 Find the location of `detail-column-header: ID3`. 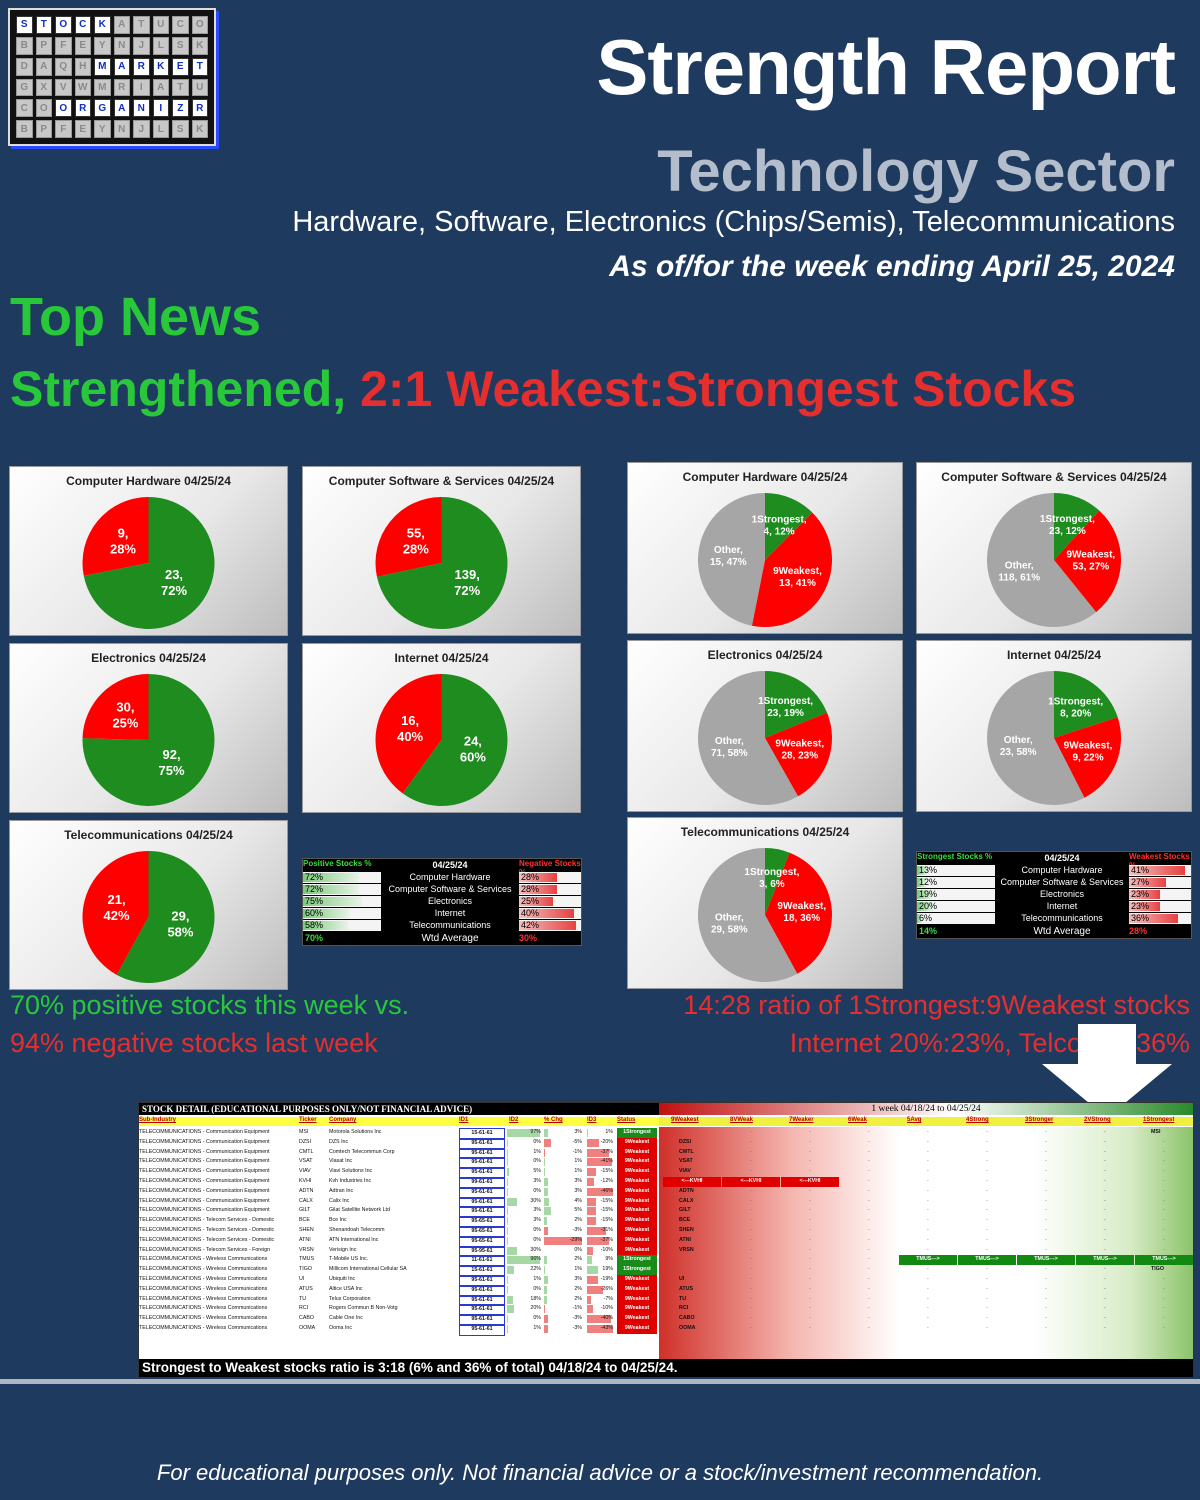

detail-column-header: ID3 is located at coordinates (592, 1120).